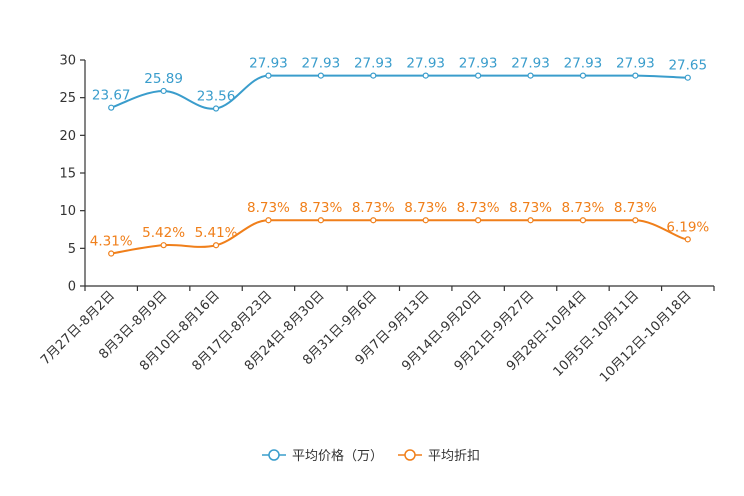 The image size is (744, 496). What do you see at coordinates (67, 136) in the screenshot?
I see `y-tick-label: 20` at bounding box center [67, 136].